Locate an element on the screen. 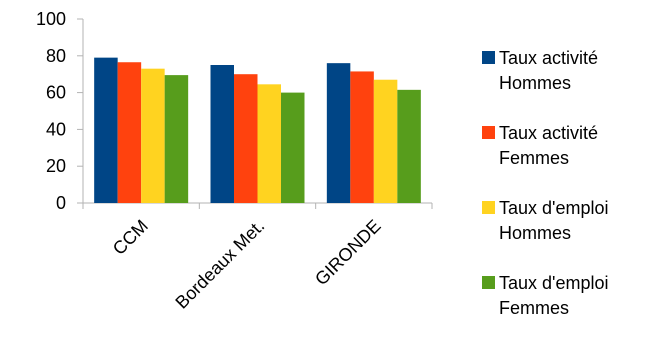  legend-label: Taux activité Femmes is located at coordinates (548, 145).